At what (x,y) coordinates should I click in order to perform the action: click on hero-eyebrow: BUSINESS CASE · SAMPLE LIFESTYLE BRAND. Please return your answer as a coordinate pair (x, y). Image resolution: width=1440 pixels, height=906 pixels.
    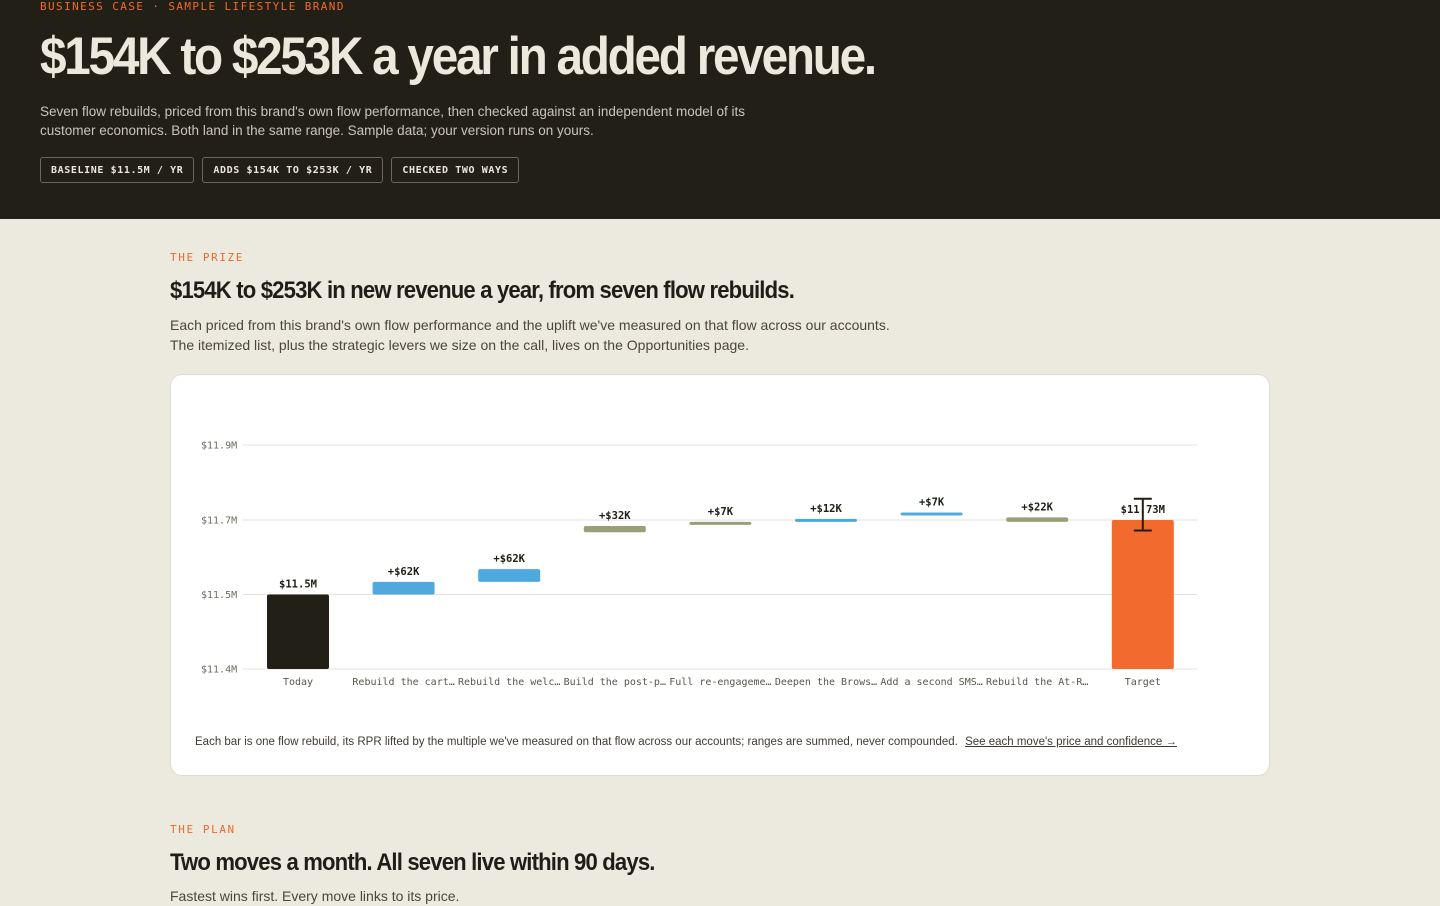
    Looking at the image, I should click on (192, 6).